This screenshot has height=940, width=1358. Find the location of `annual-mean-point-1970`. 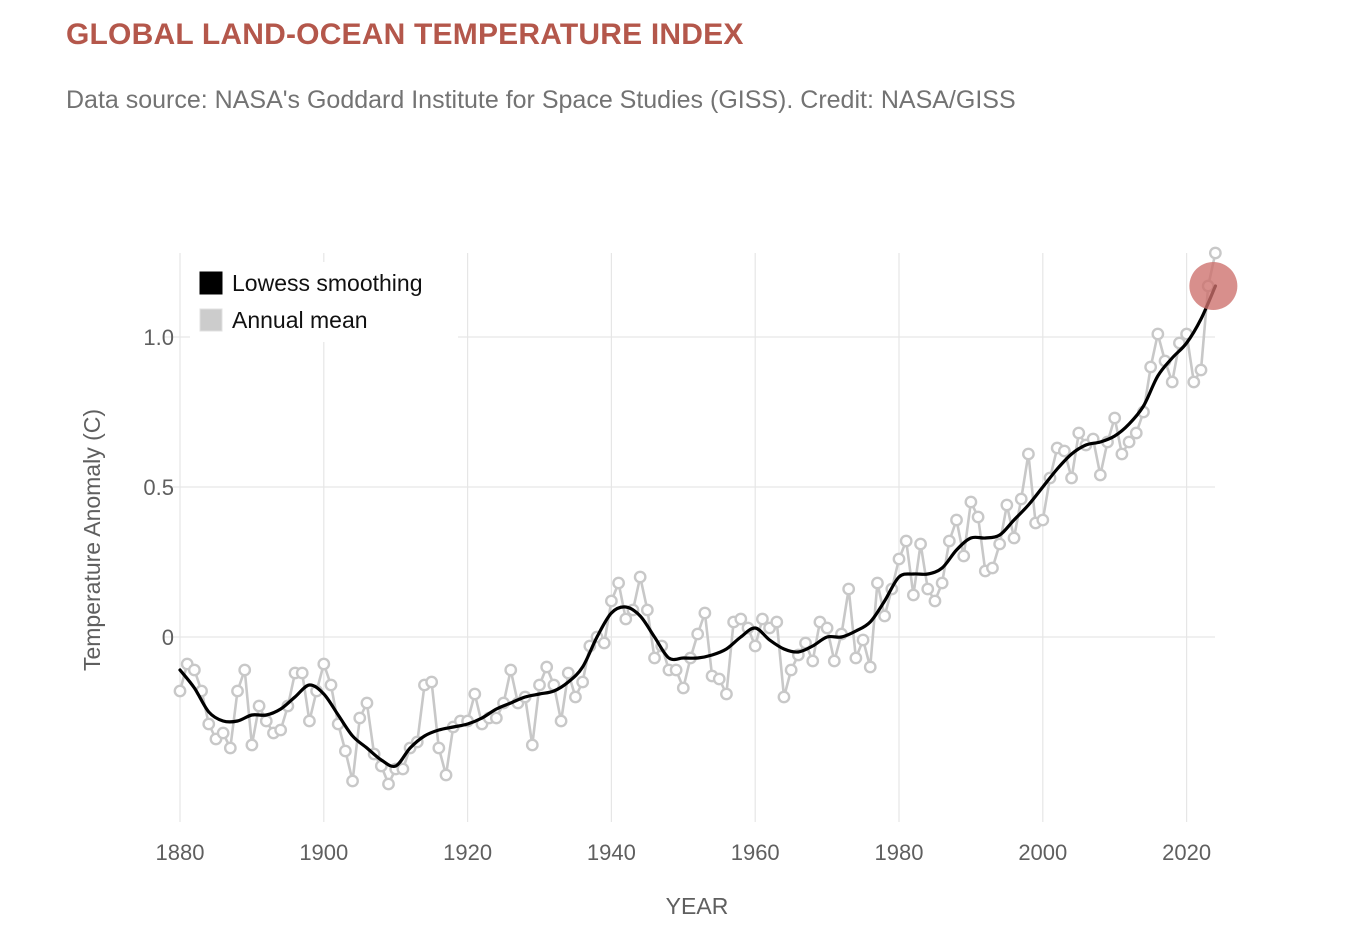

annual-mean-point-1970 is located at coordinates (827, 628).